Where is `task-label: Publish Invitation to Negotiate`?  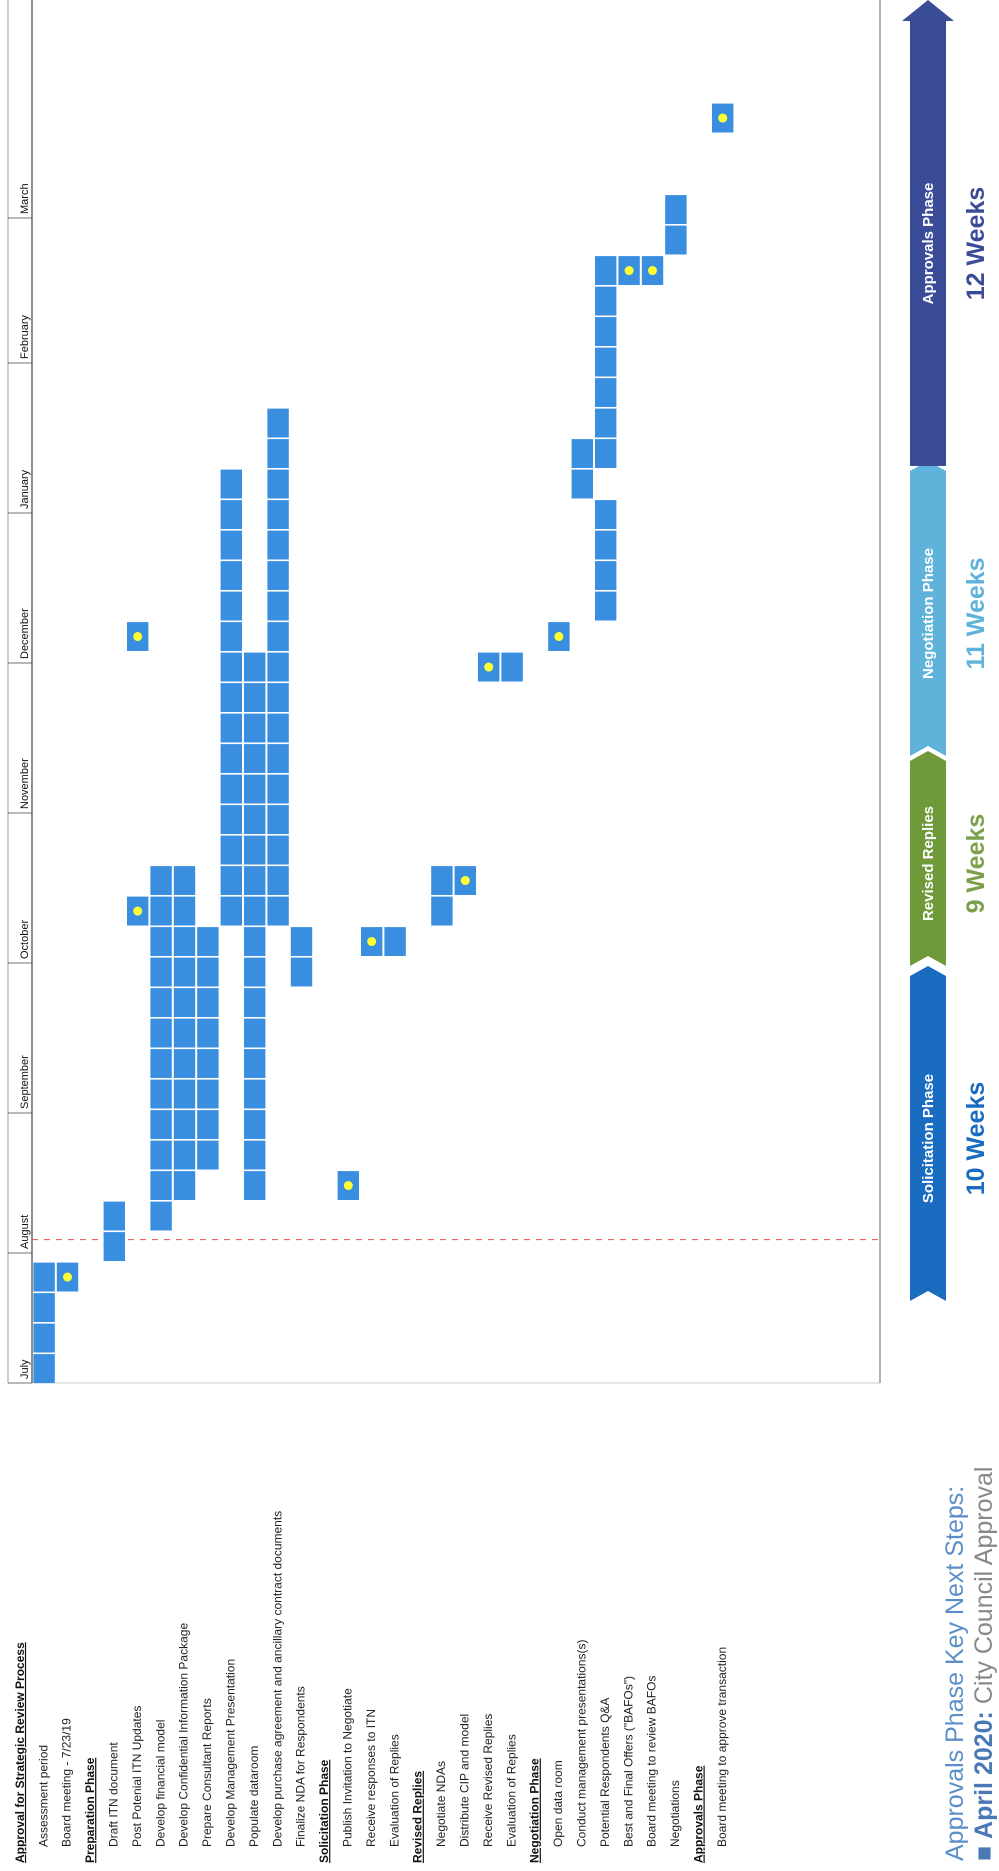
task-label: Publish Invitation to Negotiate is located at coordinates (348, 1767).